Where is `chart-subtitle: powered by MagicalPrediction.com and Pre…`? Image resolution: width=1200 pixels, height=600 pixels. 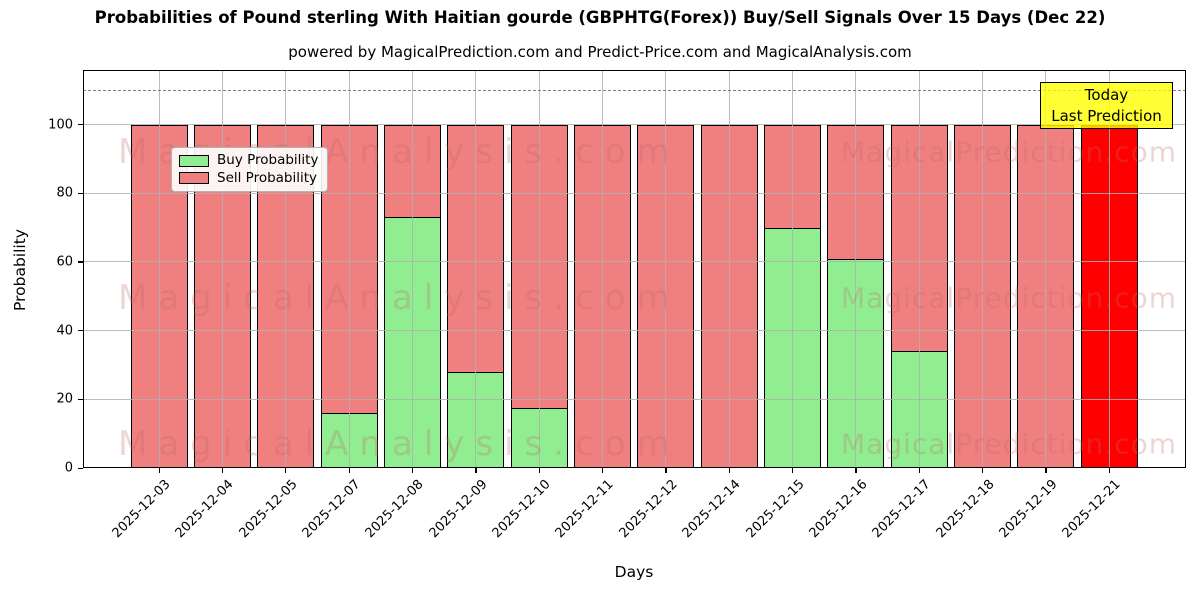
chart-subtitle: powered by MagicalPrediction.com and Pre… is located at coordinates (600, 52).